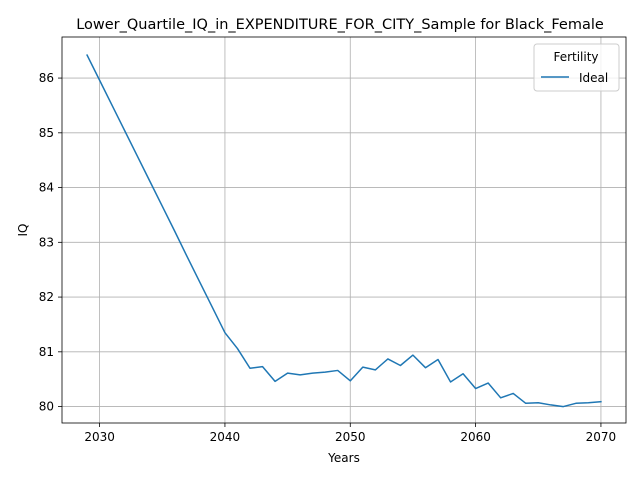 Image resolution: width=640 pixels, height=480 pixels. I want to click on x-axis-label: Years, so click(343, 458).